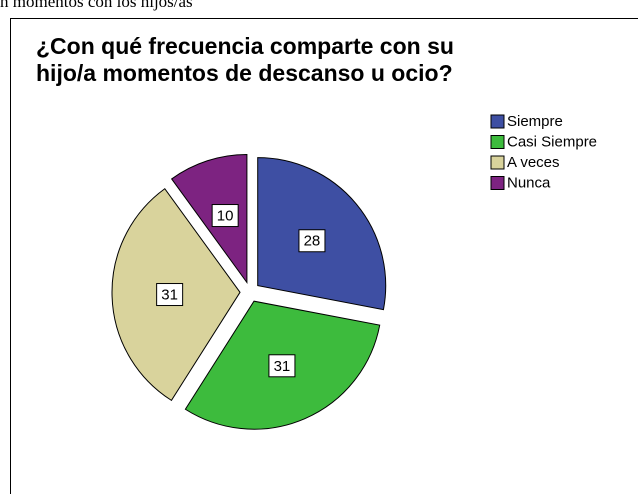 The image size is (638, 494). I want to click on data-label: 10, so click(225, 216).